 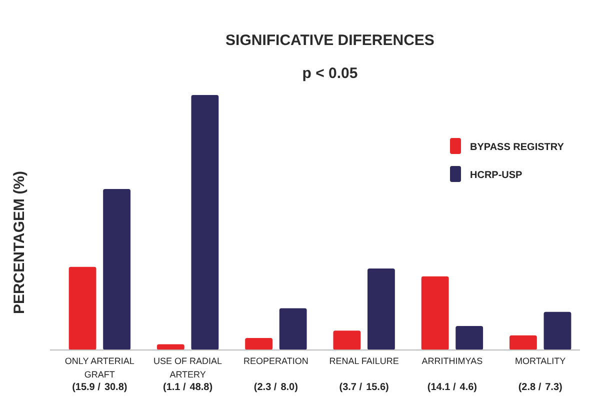 I want to click on x-tick-label: USE OF RADIAL ARTERY, so click(x=188, y=368).